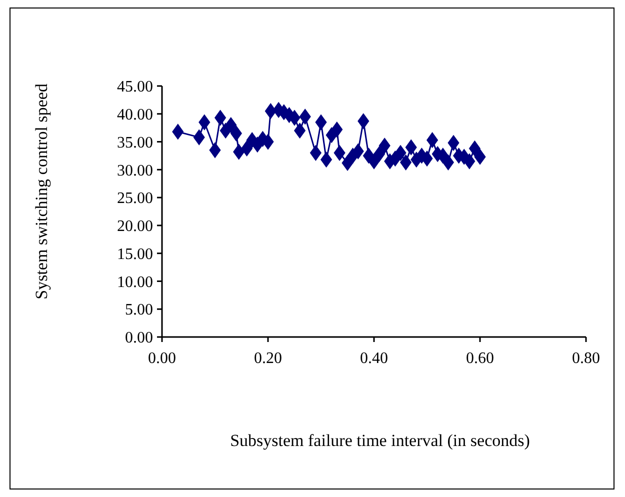 The height and width of the screenshot is (497, 625). Describe the element at coordinates (139, 310) in the screenshot. I see `y-tick-label: 5.00` at that location.